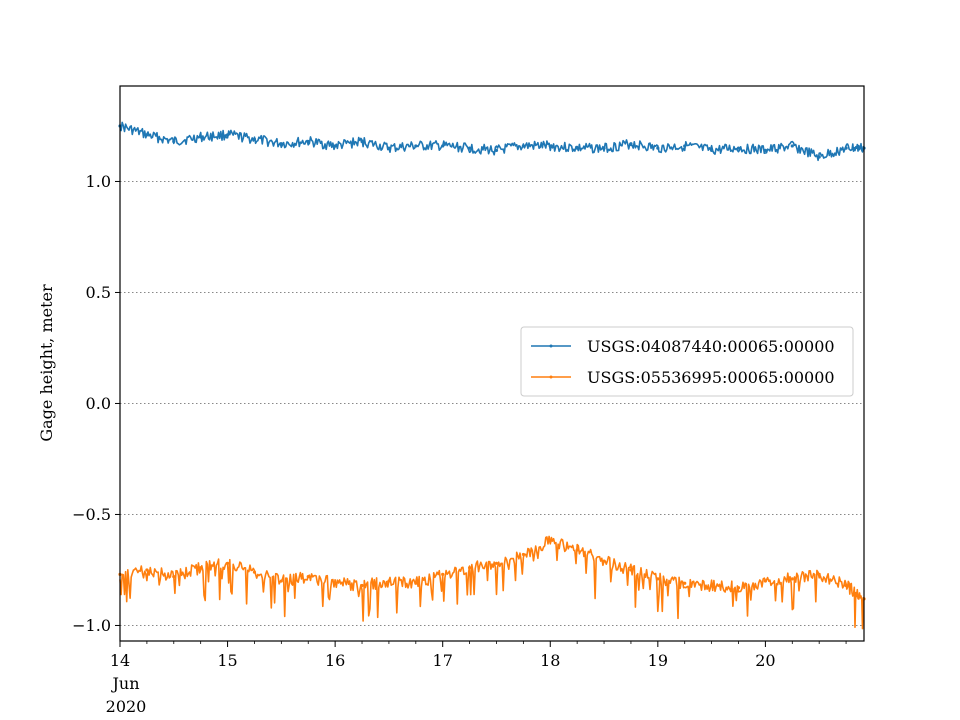  I want to click on x-tick-label: 15, so click(227, 660).